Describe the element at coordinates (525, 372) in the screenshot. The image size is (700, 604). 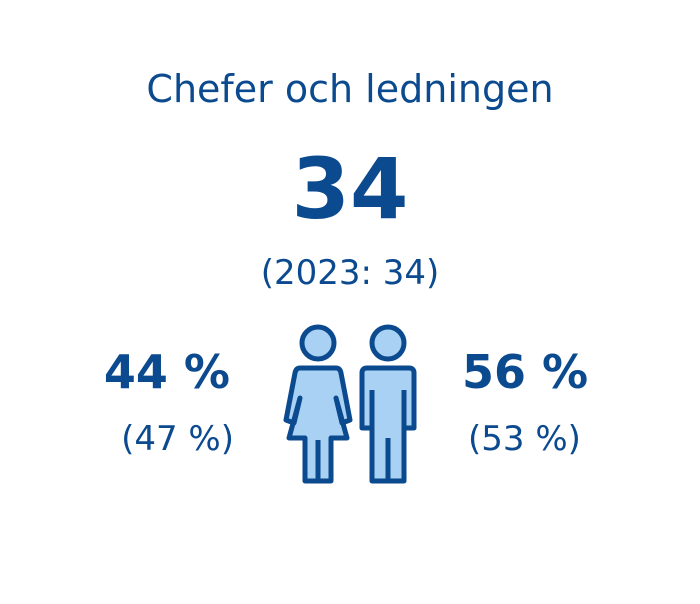
I see `men-share: 56 %` at that location.